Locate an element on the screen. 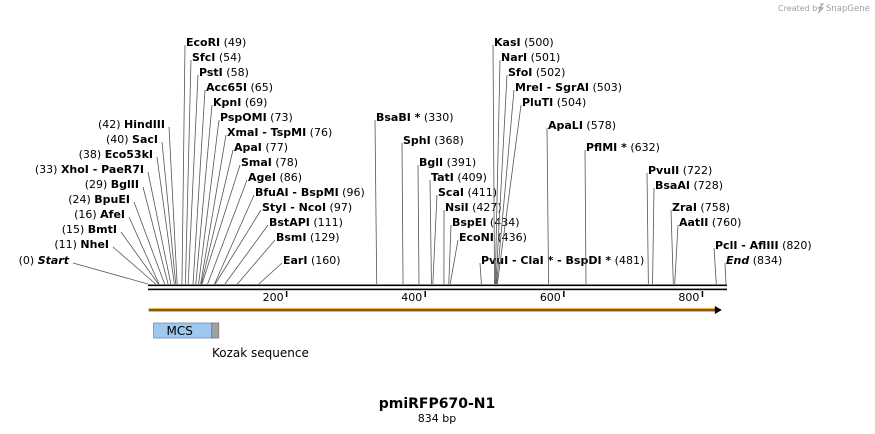 Image resolution: width=875 pixels, height=434 pixels. site-nhei: (11) NheI is located at coordinates (105, 261).